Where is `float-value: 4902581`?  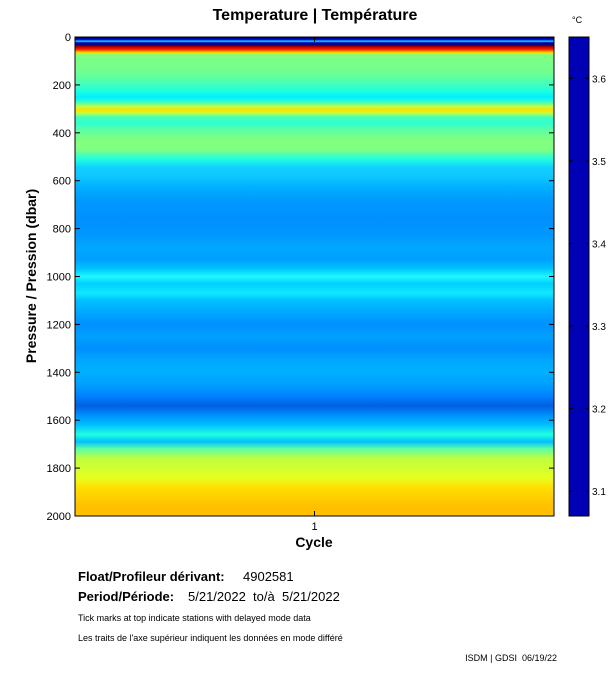 float-value: 4902581 is located at coordinates (268, 576).